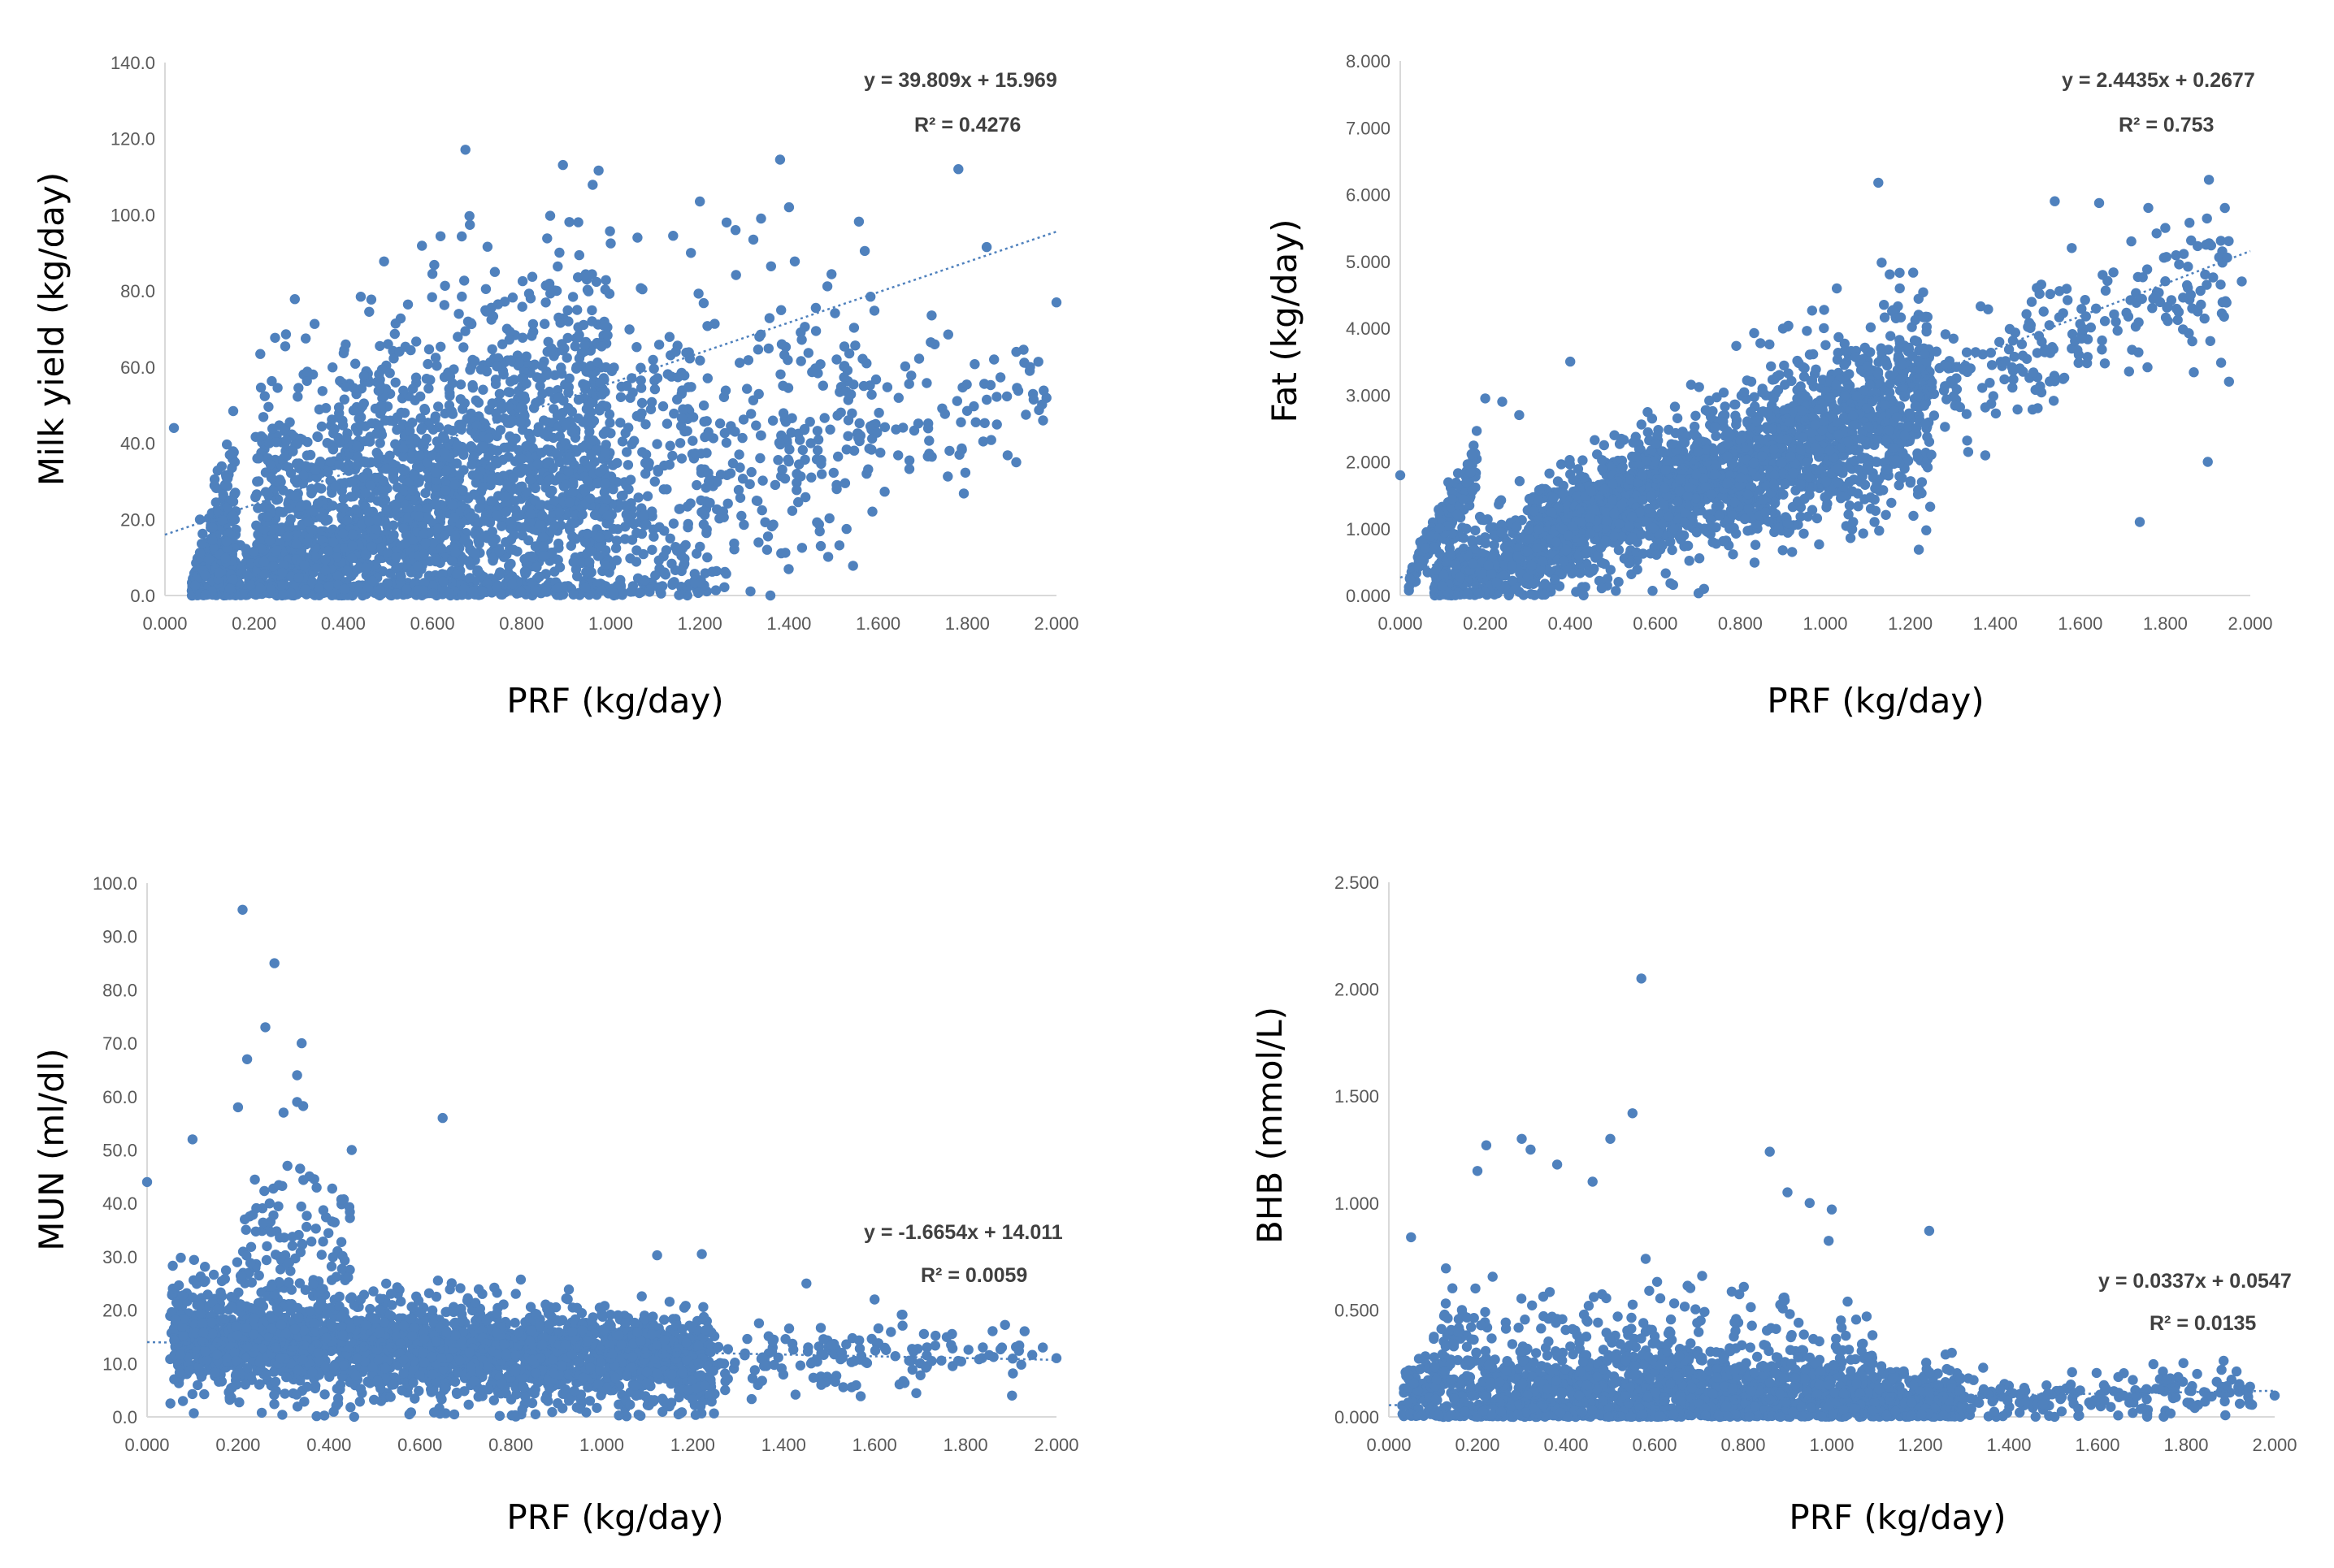 This screenshot has height=1568, width=2334. I want to click on panel-0-y-tick-label: 60.0, so click(137, 367).